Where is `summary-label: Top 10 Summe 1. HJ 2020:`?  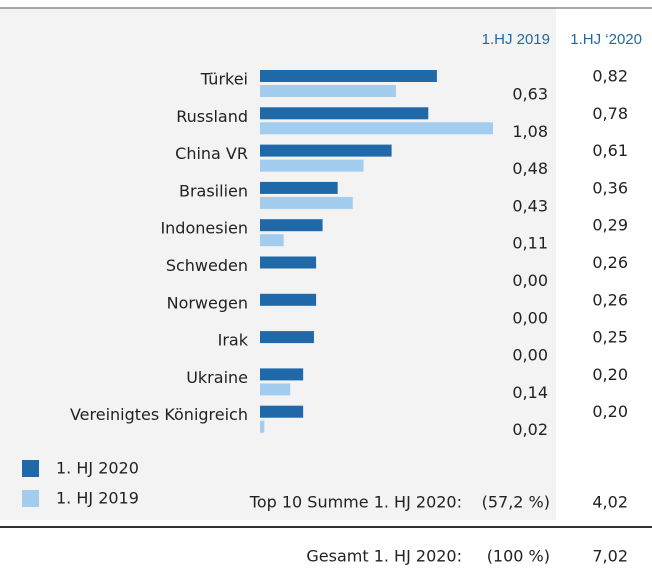 summary-label: Top 10 Summe 1. HJ 2020: is located at coordinates (355, 502).